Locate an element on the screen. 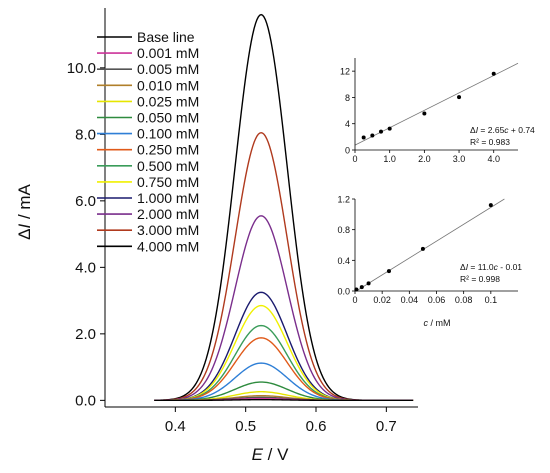  legend-label: 3.000 mM is located at coordinates (168, 230).